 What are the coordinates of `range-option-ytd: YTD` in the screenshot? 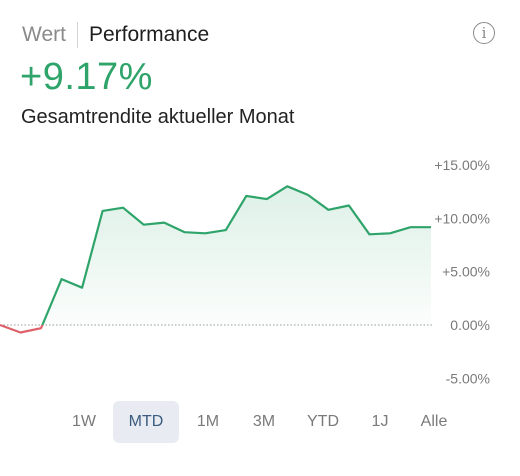 It's located at (323, 421).